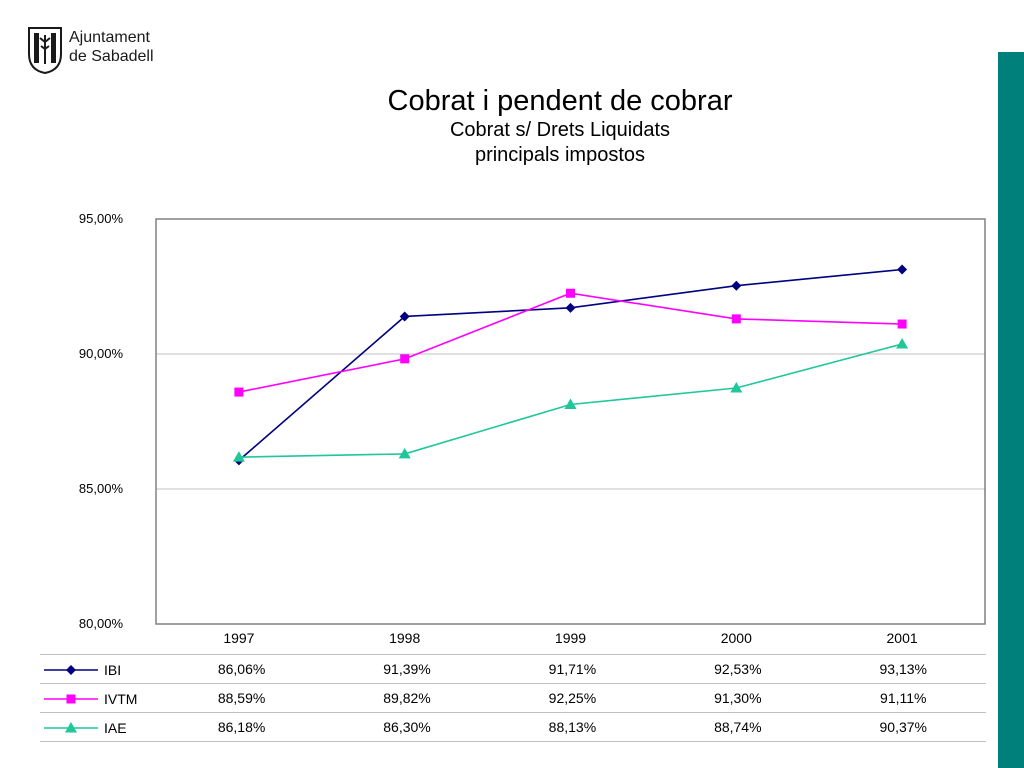 This screenshot has height=768, width=1024. What do you see at coordinates (113, 669) in the screenshot?
I see `legend-label: IBI` at bounding box center [113, 669].